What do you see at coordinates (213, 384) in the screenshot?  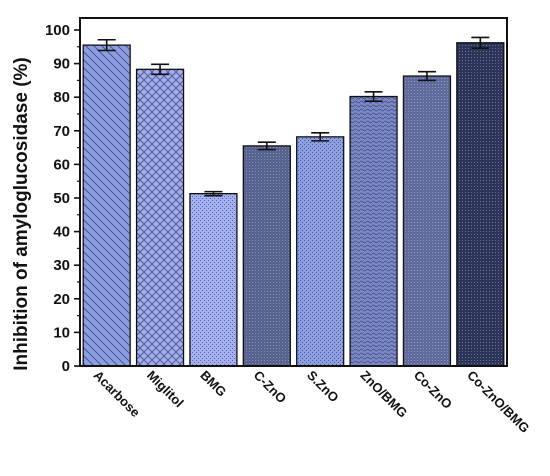 I see `x-tick-label: BMG` at bounding box center [213, 384].